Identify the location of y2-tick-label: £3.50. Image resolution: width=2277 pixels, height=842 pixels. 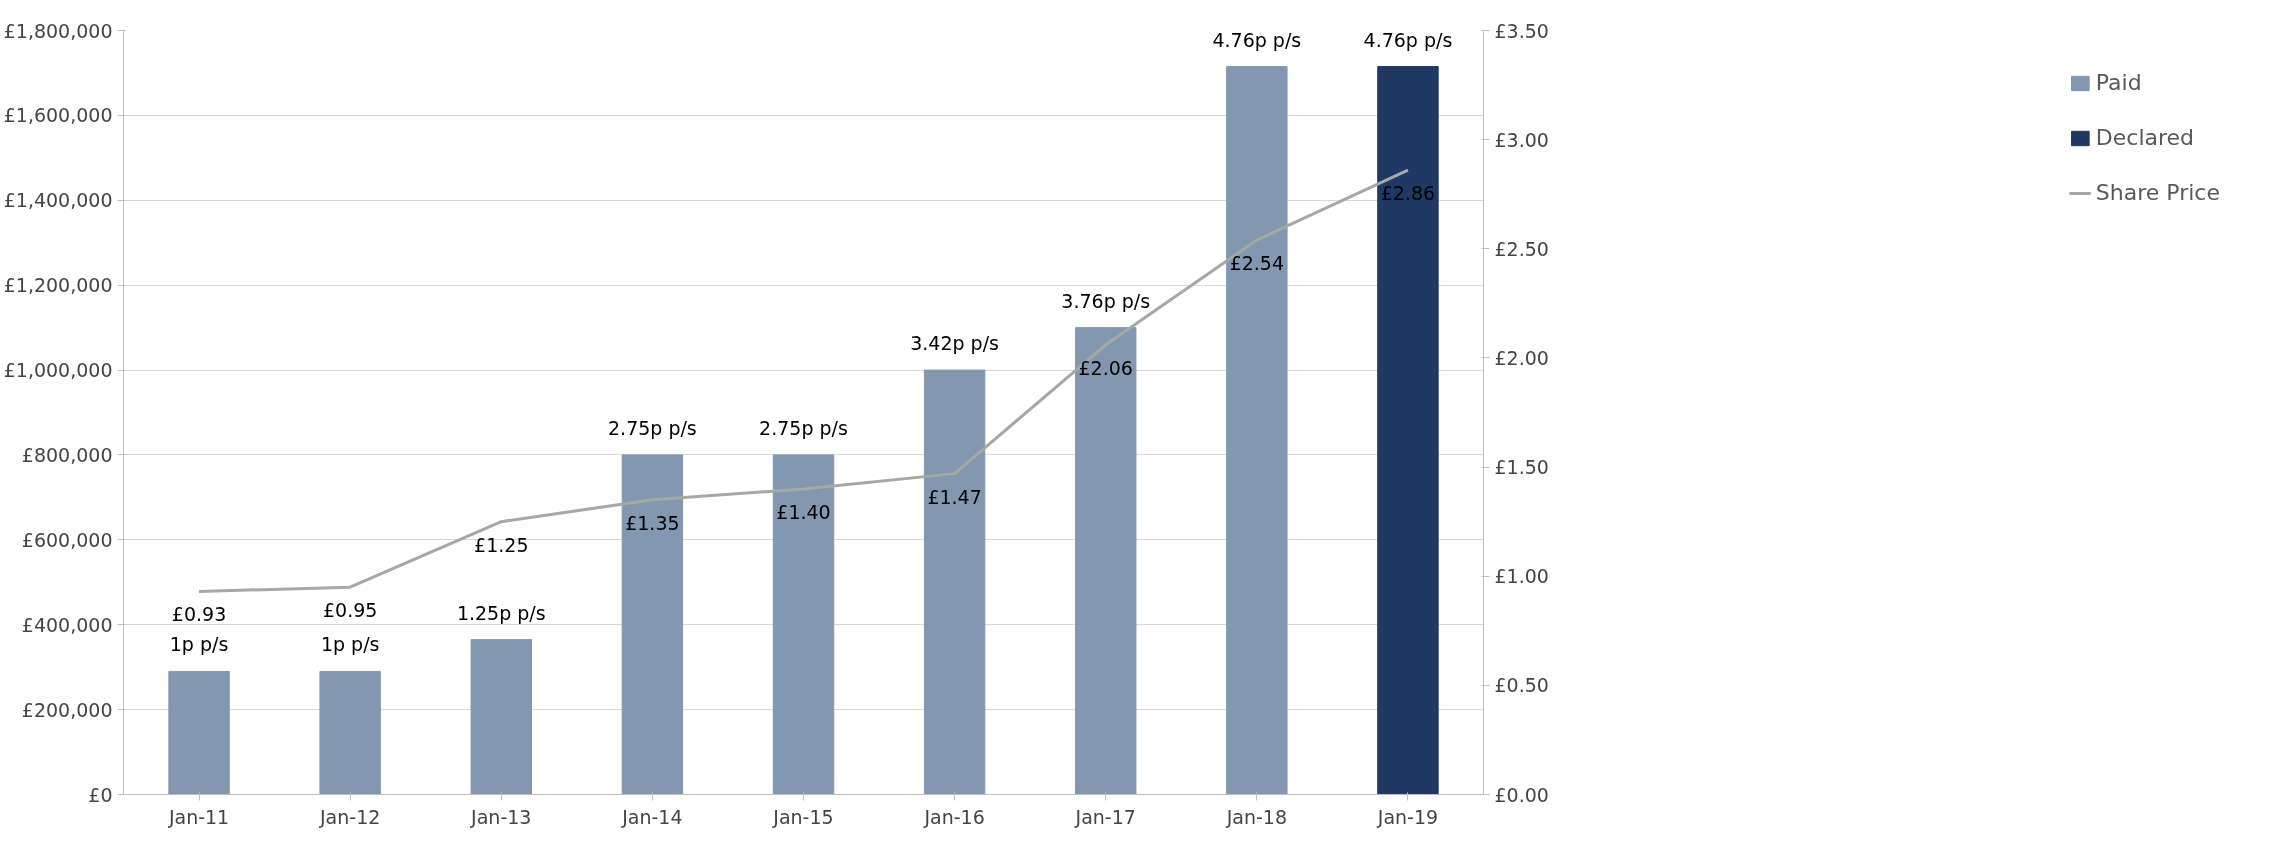
(1521, 30).